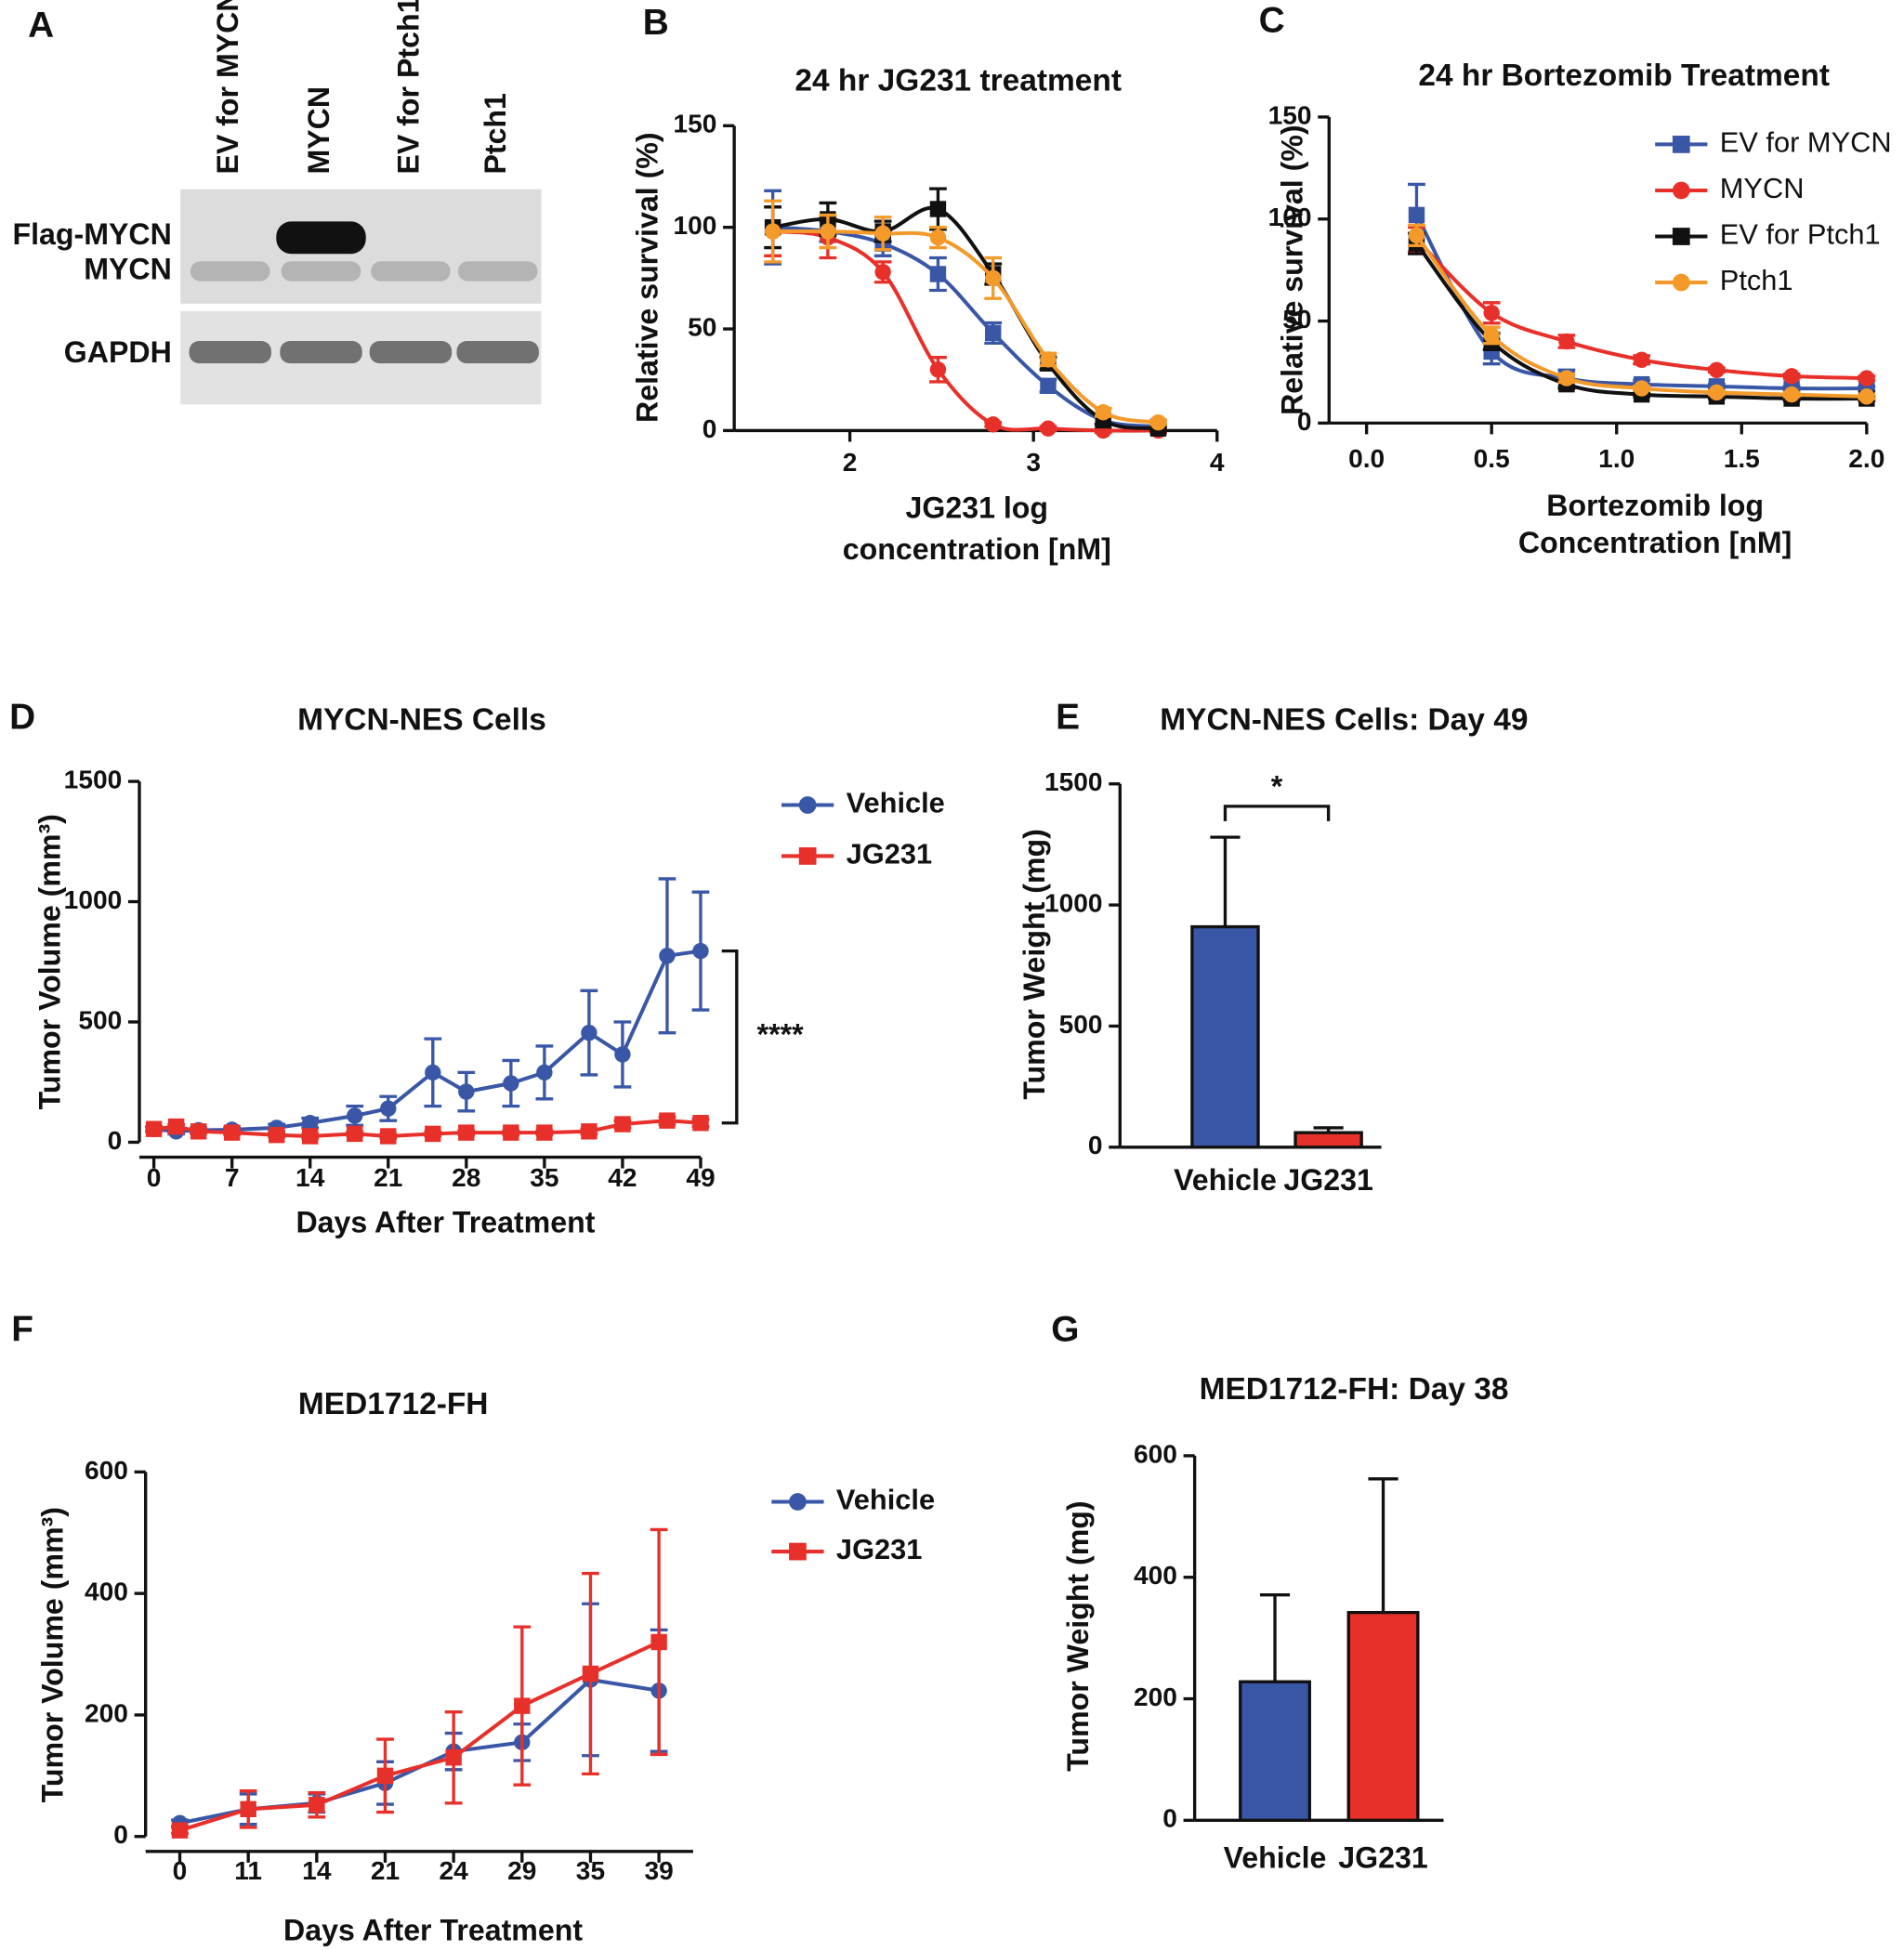 This screenshot has height=1951, width=1904. I want to click on legend-label: MYCN, so click(1762, 188).